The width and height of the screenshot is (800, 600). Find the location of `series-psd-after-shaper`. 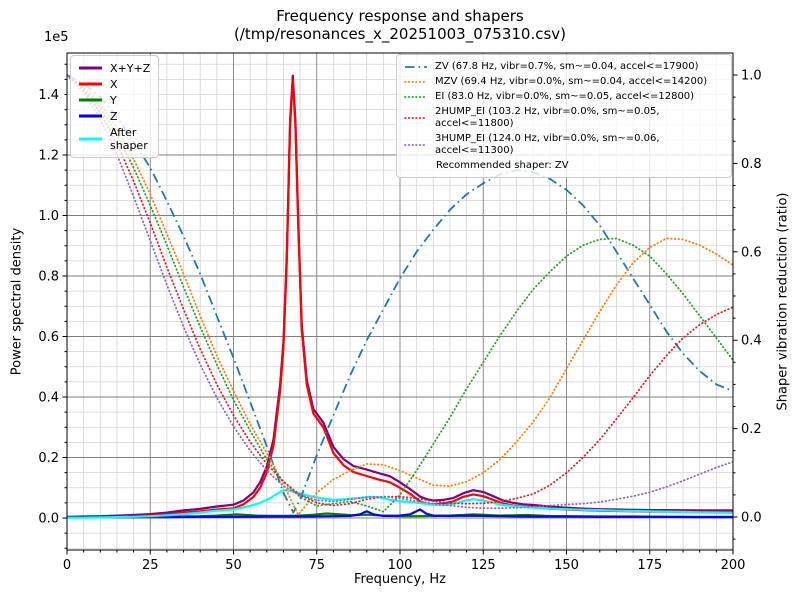

series-psd-after-shaper is located at coordinates (400, 504).